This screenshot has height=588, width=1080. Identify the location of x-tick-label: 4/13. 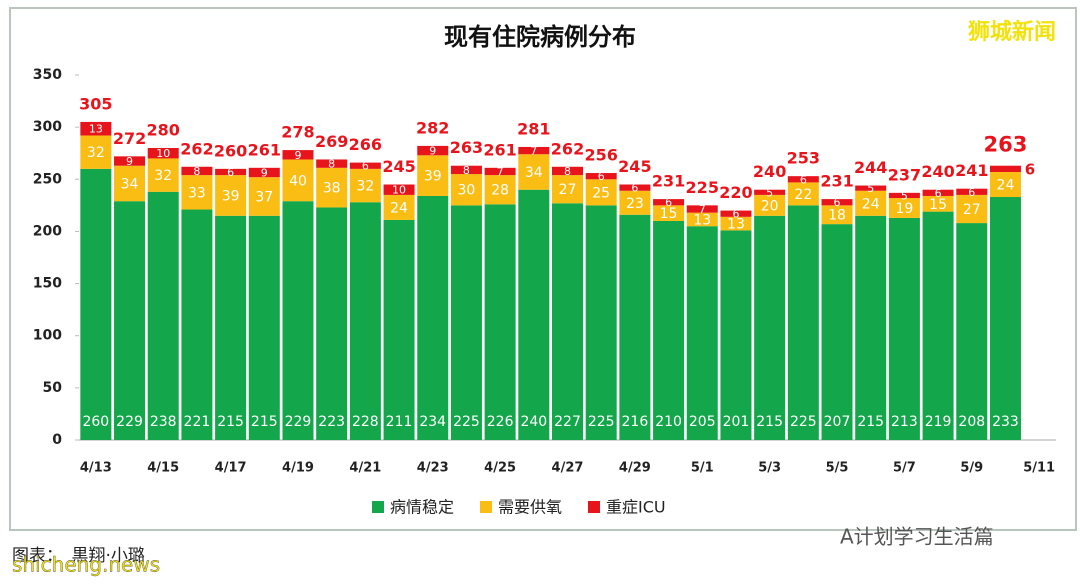
(96, 468).